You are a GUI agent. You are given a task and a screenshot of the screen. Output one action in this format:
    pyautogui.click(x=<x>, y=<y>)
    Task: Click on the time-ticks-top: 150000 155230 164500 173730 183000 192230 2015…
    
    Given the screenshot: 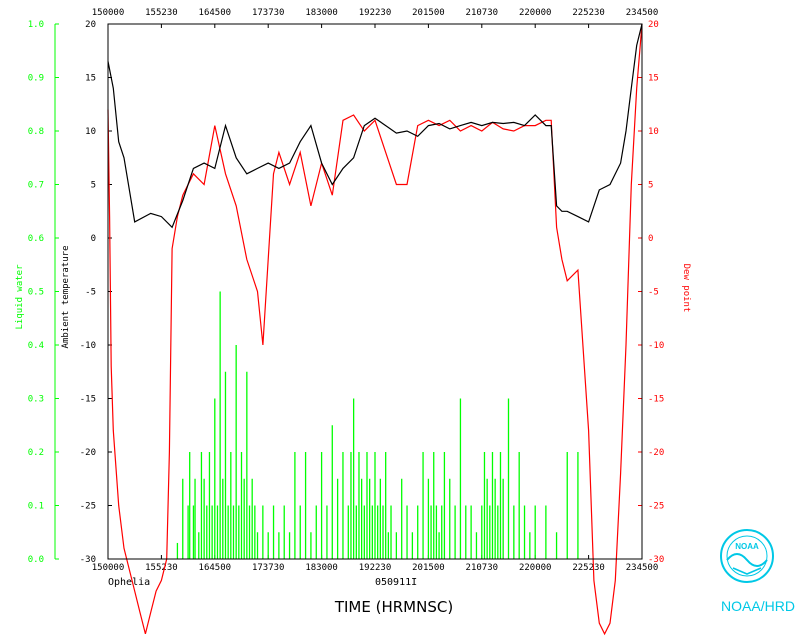 What is the action you would take?
    pyautogui.click(x=375, y=18)
    